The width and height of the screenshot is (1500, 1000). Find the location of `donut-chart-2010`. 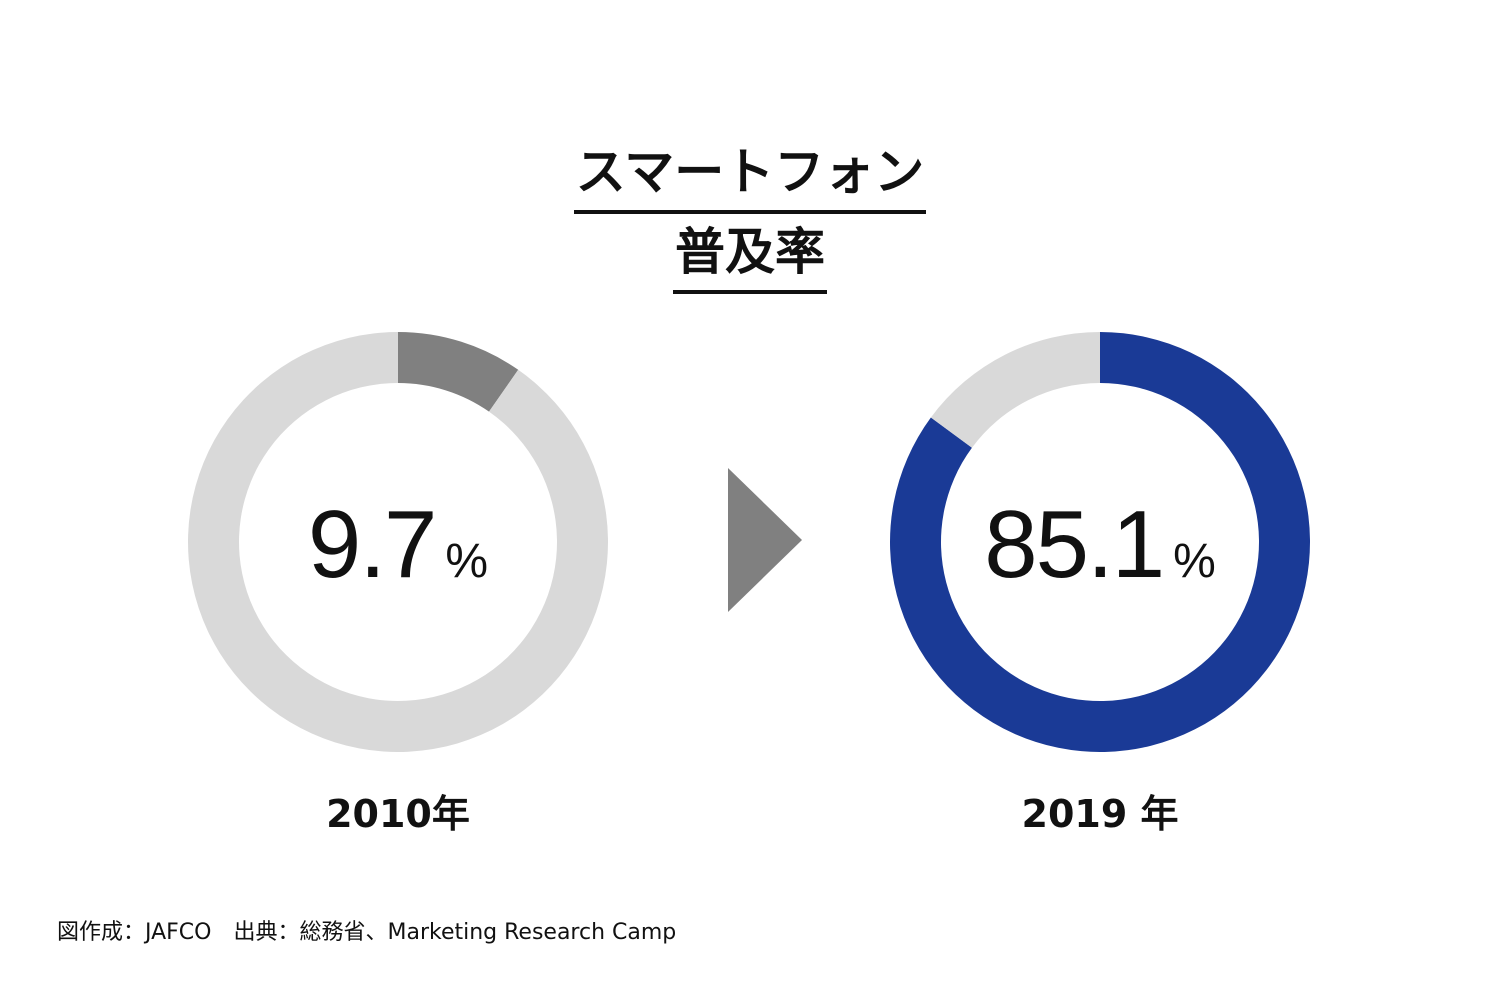

donut-chart-2010 is located at coordinates (398, 542).